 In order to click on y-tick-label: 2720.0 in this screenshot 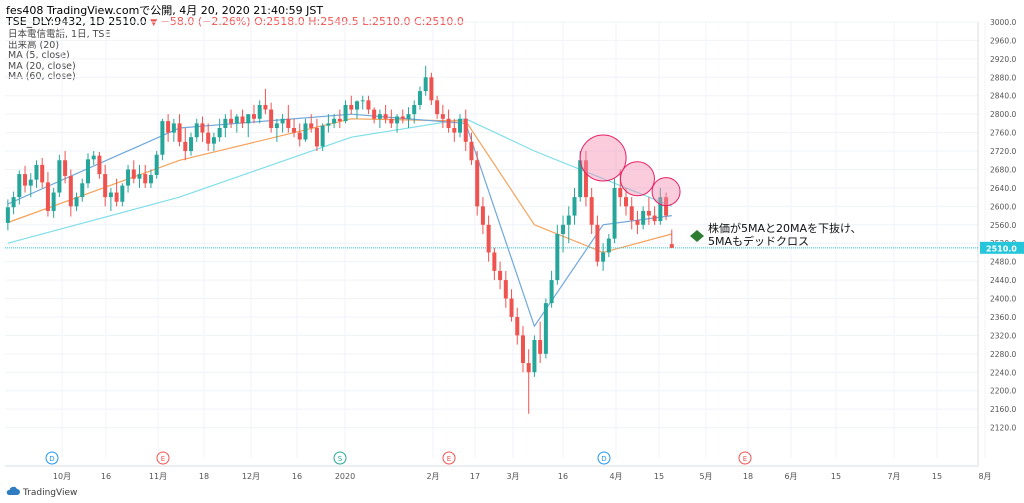, I will do `click(1003, 151)`.